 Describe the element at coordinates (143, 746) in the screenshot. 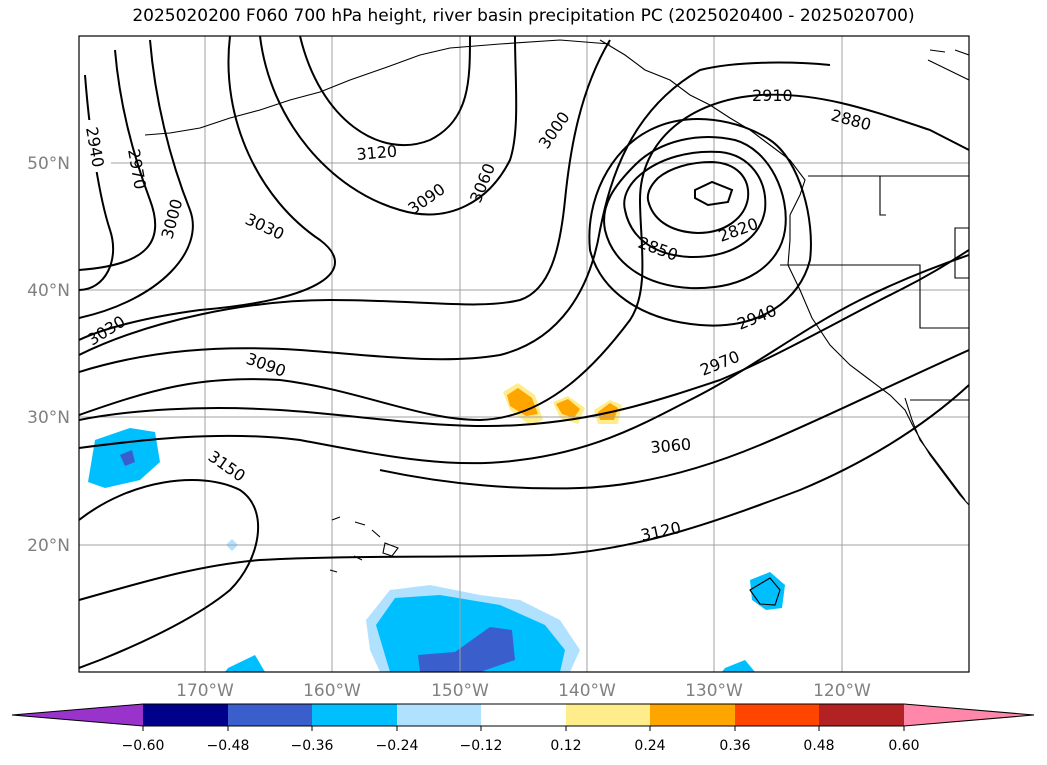

I see `colorbar-tick-label: −0.60` at that location.